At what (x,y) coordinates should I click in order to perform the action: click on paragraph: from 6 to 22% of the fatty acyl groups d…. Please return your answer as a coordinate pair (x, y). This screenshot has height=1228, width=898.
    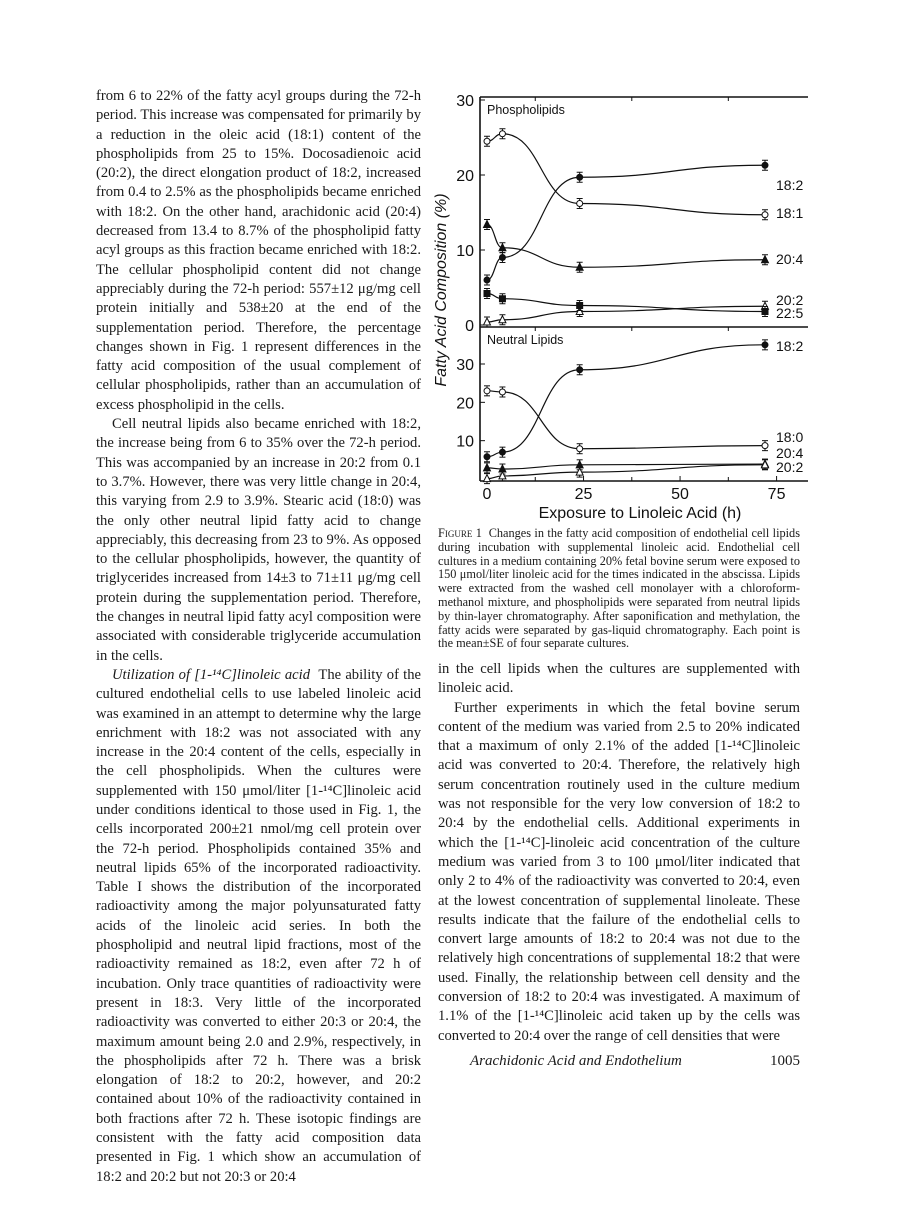
    Looking at the image, I should click on (258, 250).